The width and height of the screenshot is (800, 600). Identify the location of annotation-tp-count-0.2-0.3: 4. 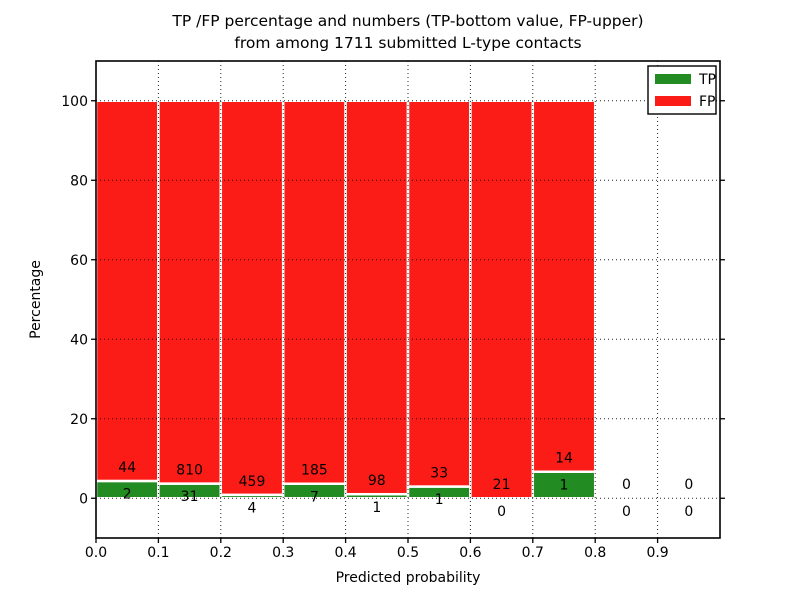
(252, 508).